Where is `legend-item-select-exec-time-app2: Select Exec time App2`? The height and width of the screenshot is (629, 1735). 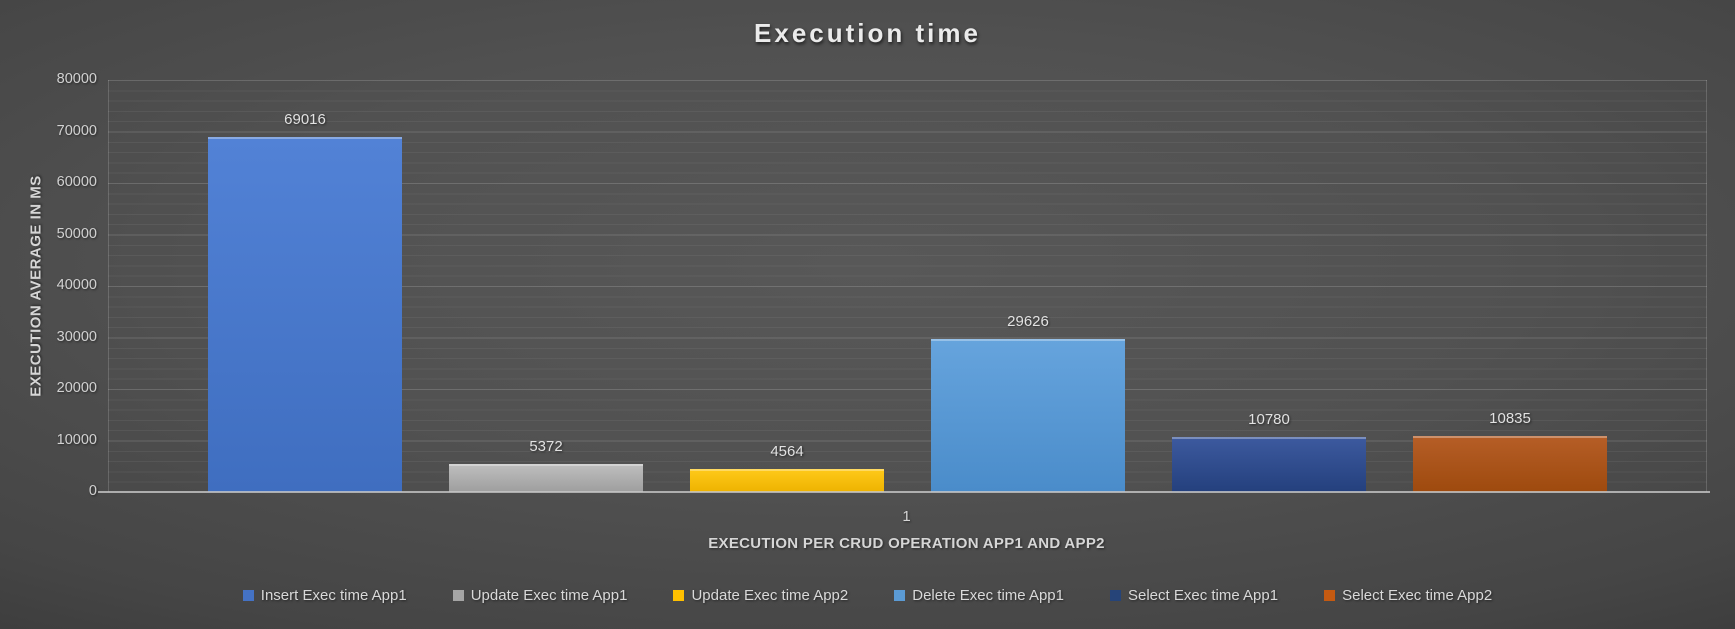
legend-item-select-exec-time-app2: Select Exec time App2 is located at coordinates (1408, 595).